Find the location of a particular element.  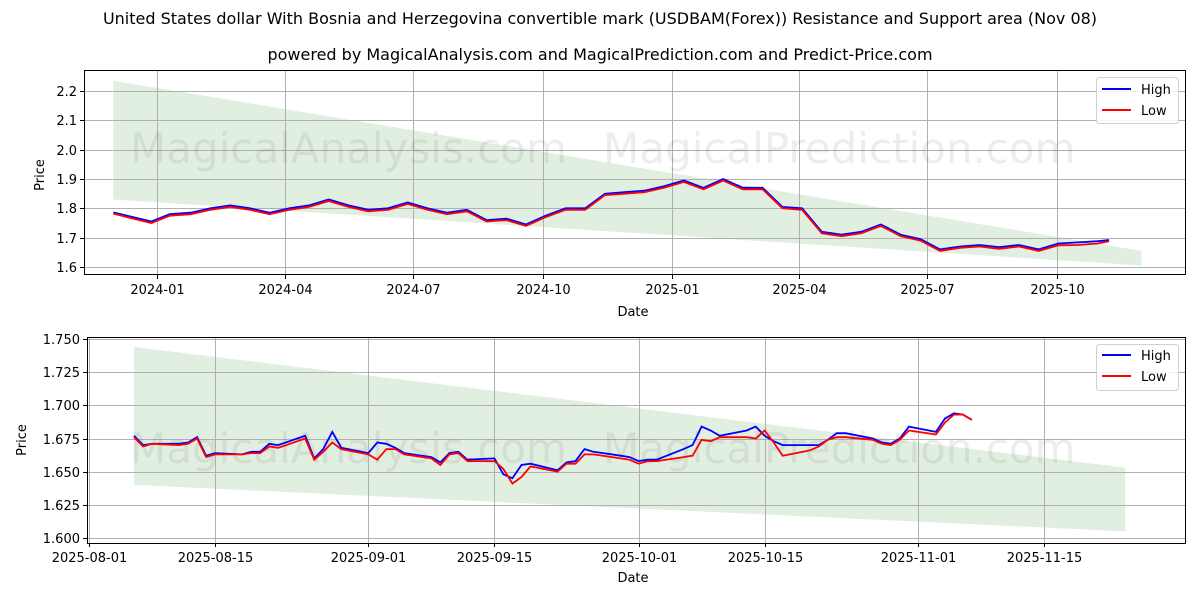

bottom-watermark-right: MagicalPrediction.com is located at coordinates (839, 448).